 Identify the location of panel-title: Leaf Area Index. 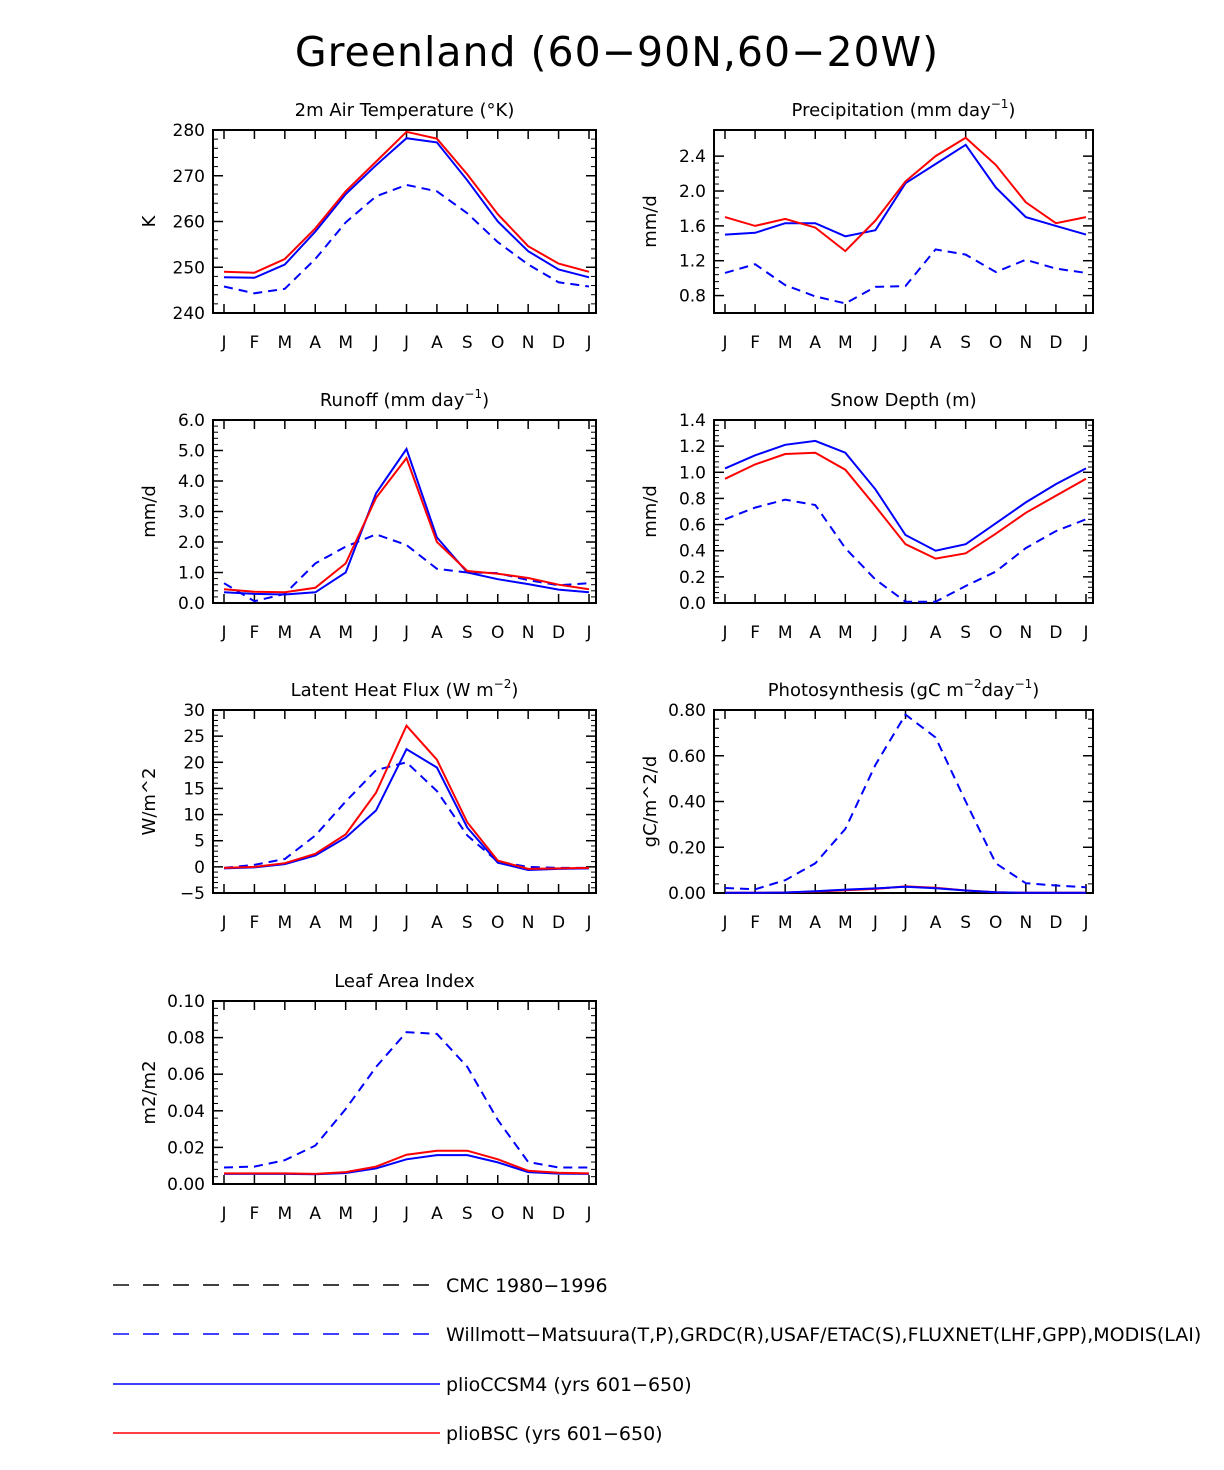
(404, 981).